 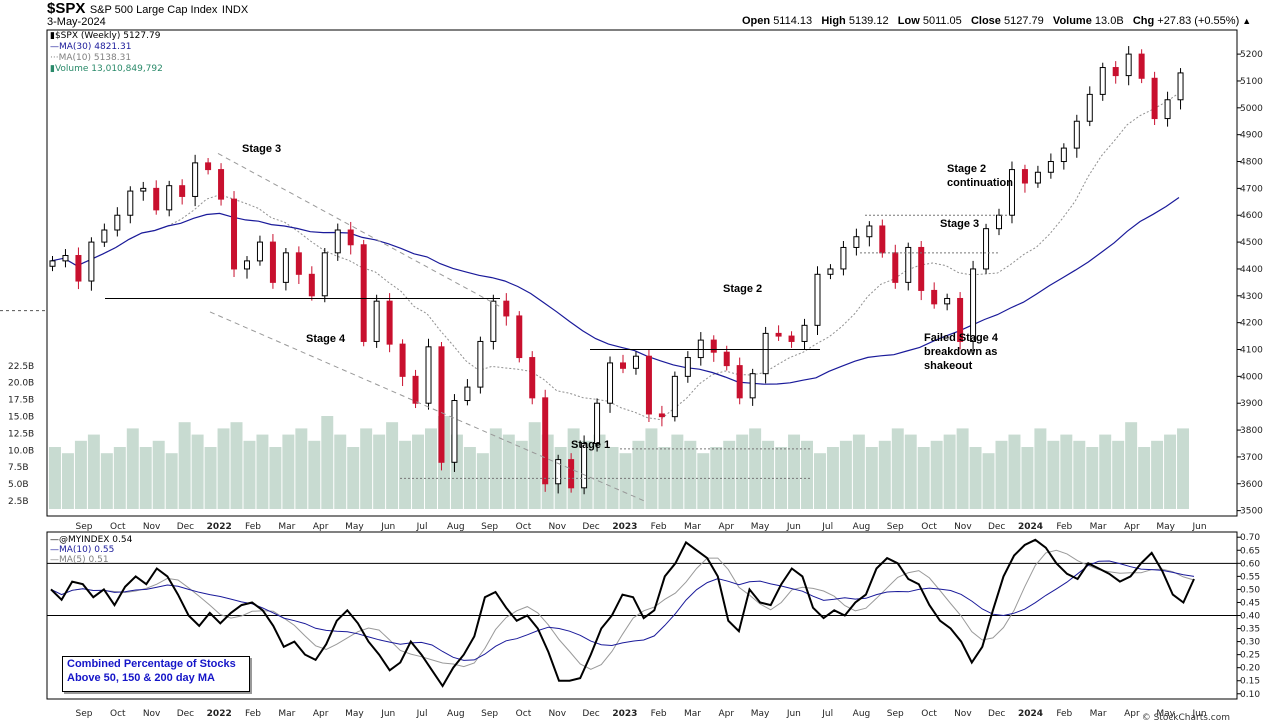 What do you see at coordinates (79, 560) in the screenshot?
I see `legend-indicator-ma5: —MA(5) 0.51` at bounding box center [79, 560].